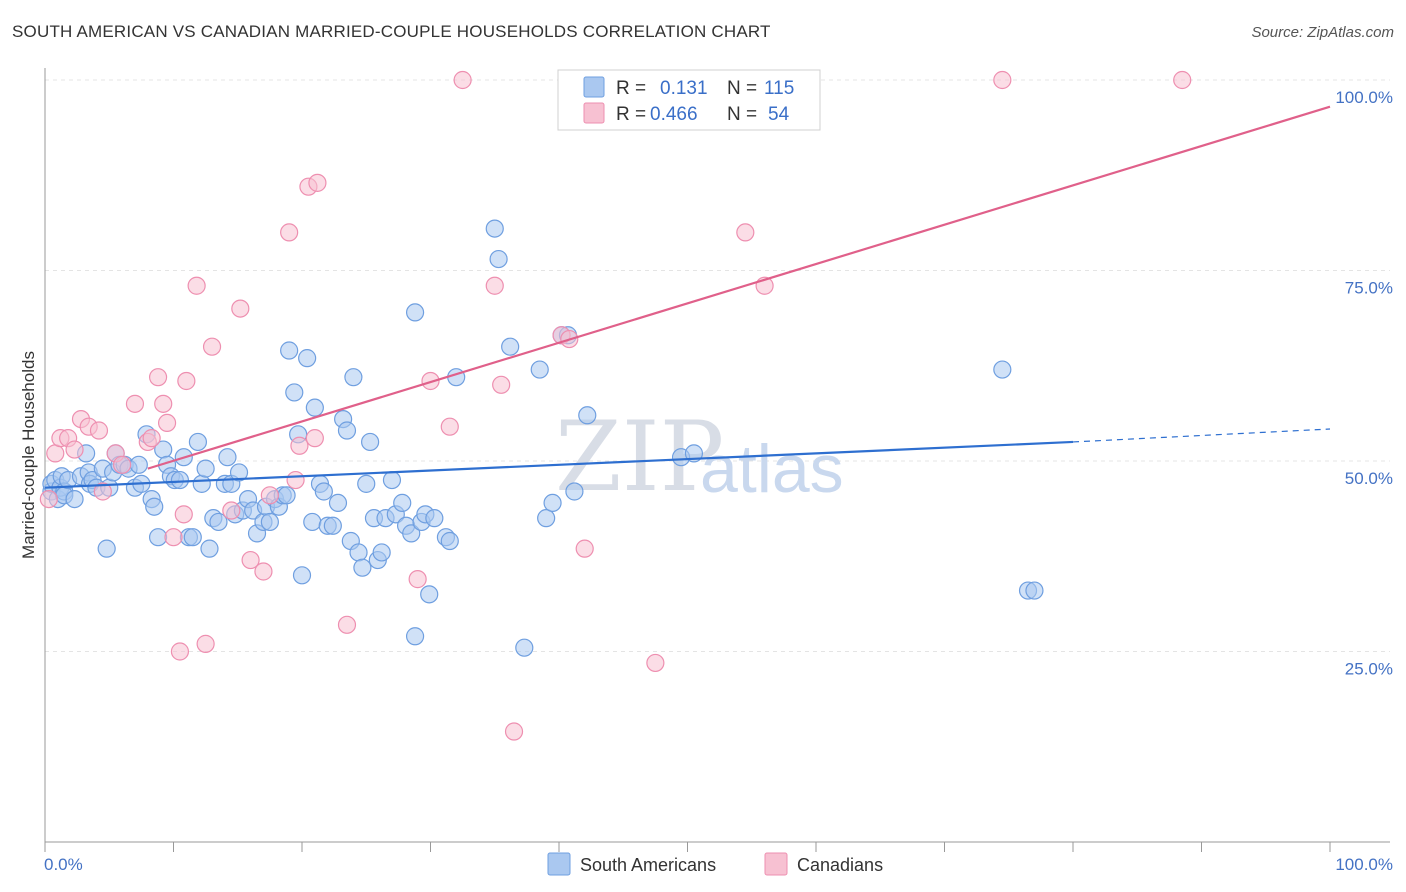  I want to click on source-label: Source: ZipAtlas.com, so click(1322, 32).